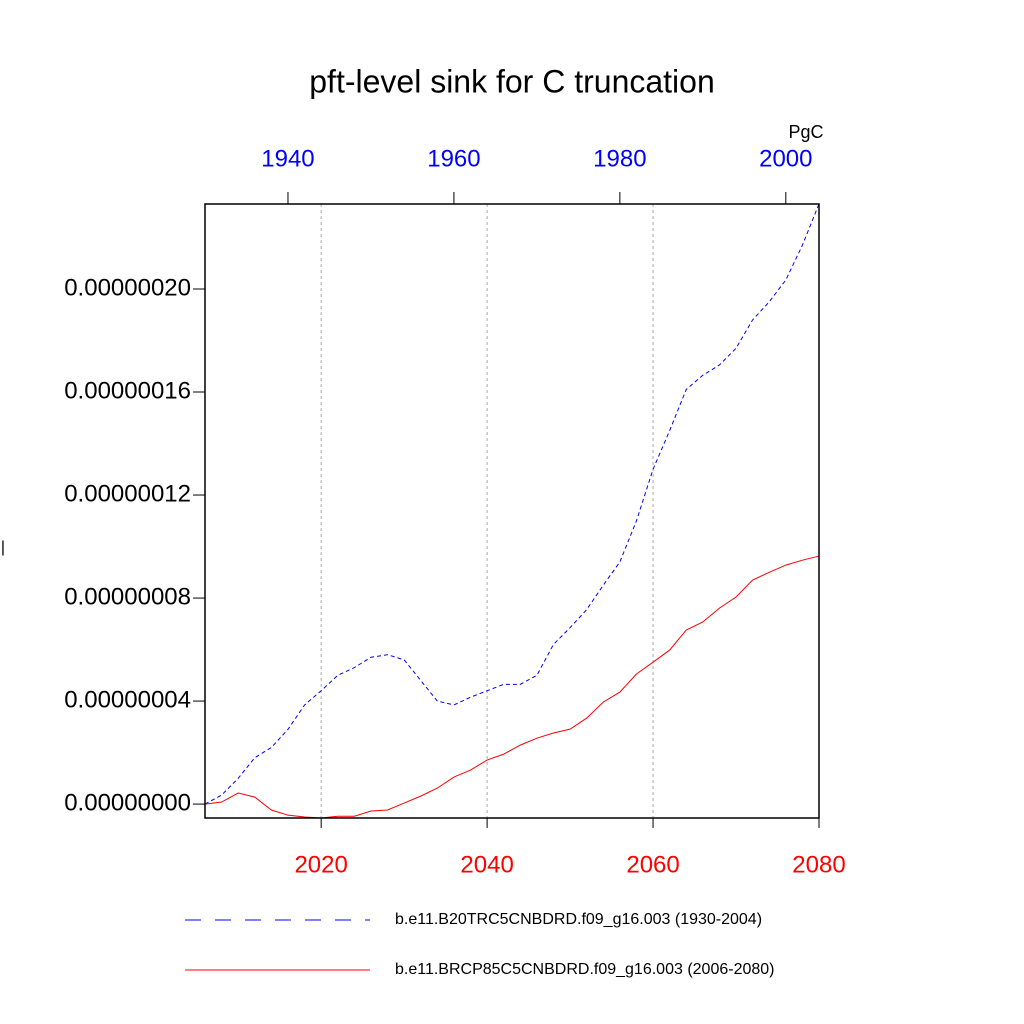  What do you see at coordinates (486, 864) in the screenshot?
I see `x-tick-label: 2040` at bounding box center [486, 864].